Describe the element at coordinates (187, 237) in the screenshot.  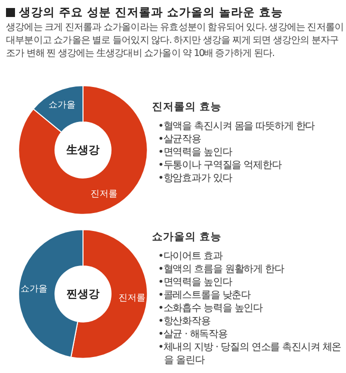
I see `text: 쇼가올의 효능` at that location.